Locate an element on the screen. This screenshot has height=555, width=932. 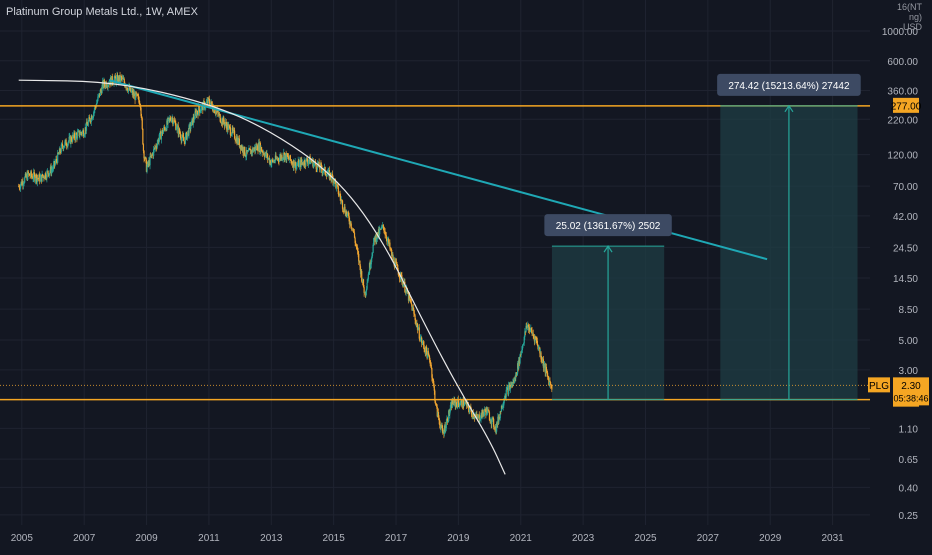
x-tick-label: 2013 is located at coordinates (271, 538).